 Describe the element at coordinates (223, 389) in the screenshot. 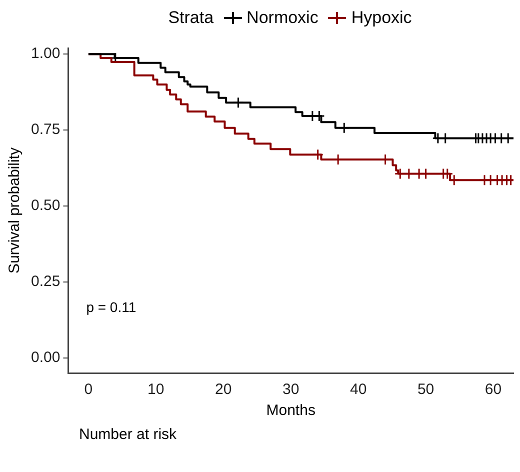

I see `x-tick-label: 20` at that location.